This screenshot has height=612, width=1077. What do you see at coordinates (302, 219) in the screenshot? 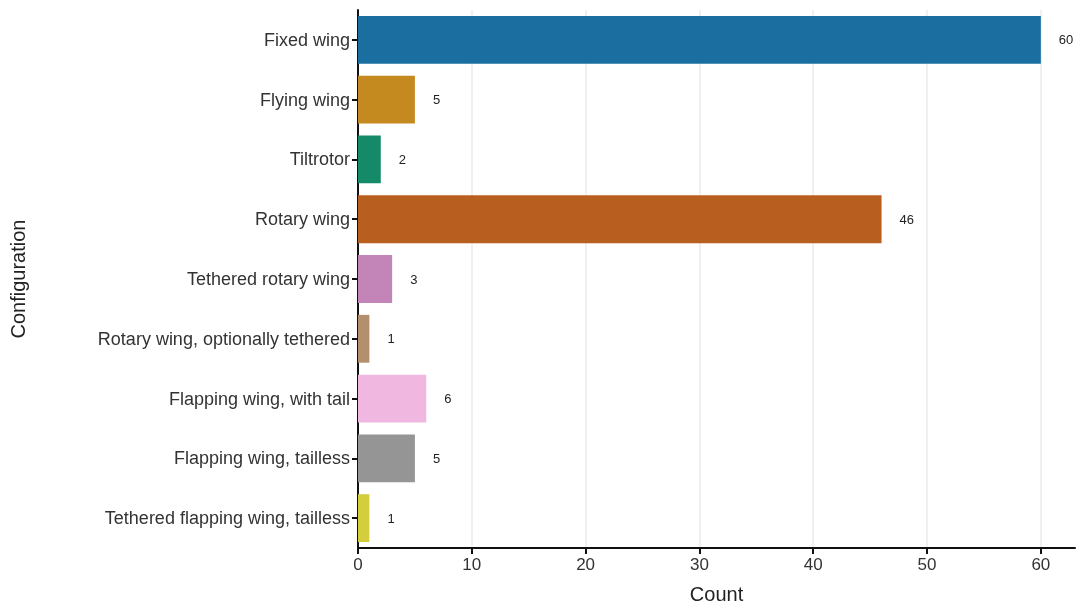
I see `y-tick-label: Rotary wing` at bounding box center [302, 219].